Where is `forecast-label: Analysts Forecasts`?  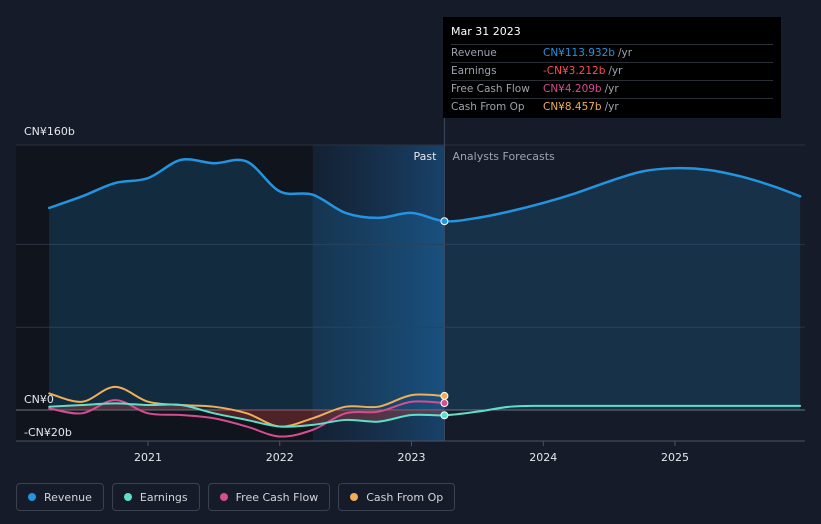 forecast-label: Analysts Forecasts is located at coordinates (503, 156).